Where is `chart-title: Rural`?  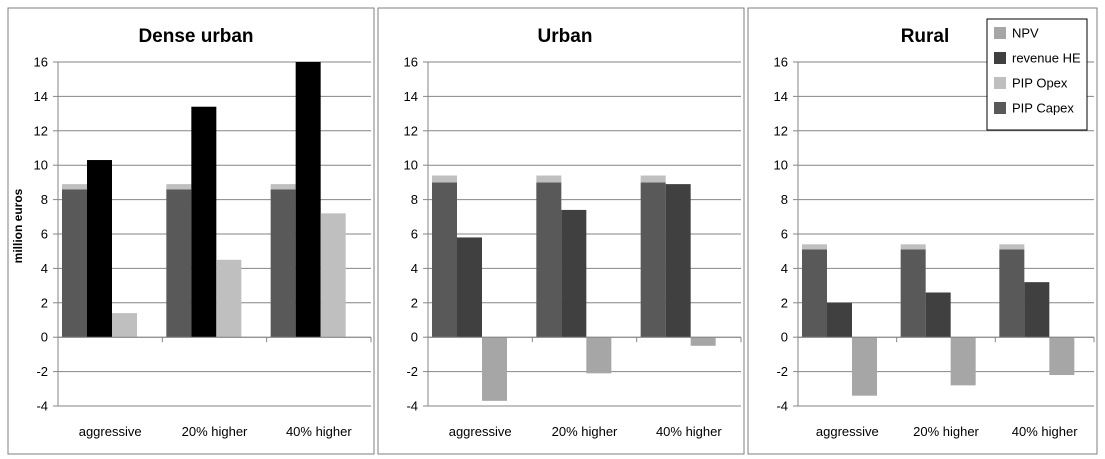 chart-title: Rural is located at coordinates (925, 36).